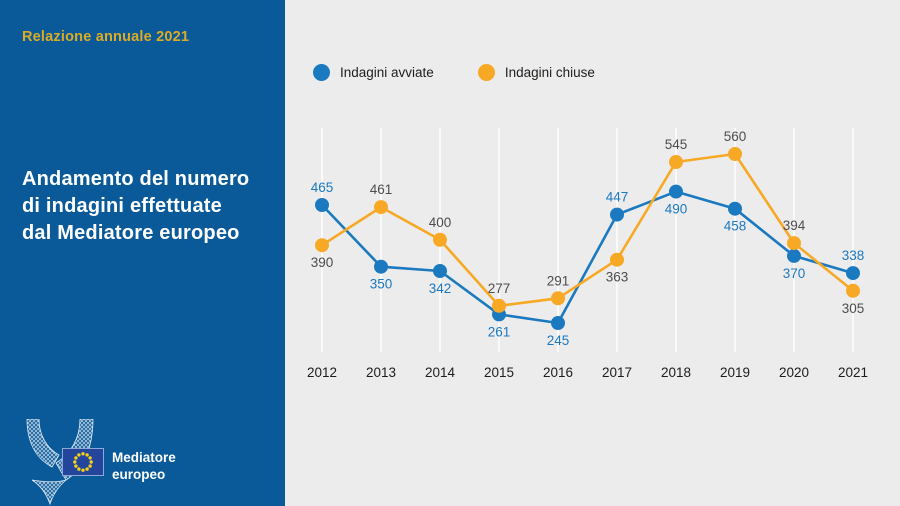 Image resolution: width=900 pixels, height=506 pixels. Describe the element at coordinates (83, 462) in the screenshot. I see `eu-flag-icon` at that location.